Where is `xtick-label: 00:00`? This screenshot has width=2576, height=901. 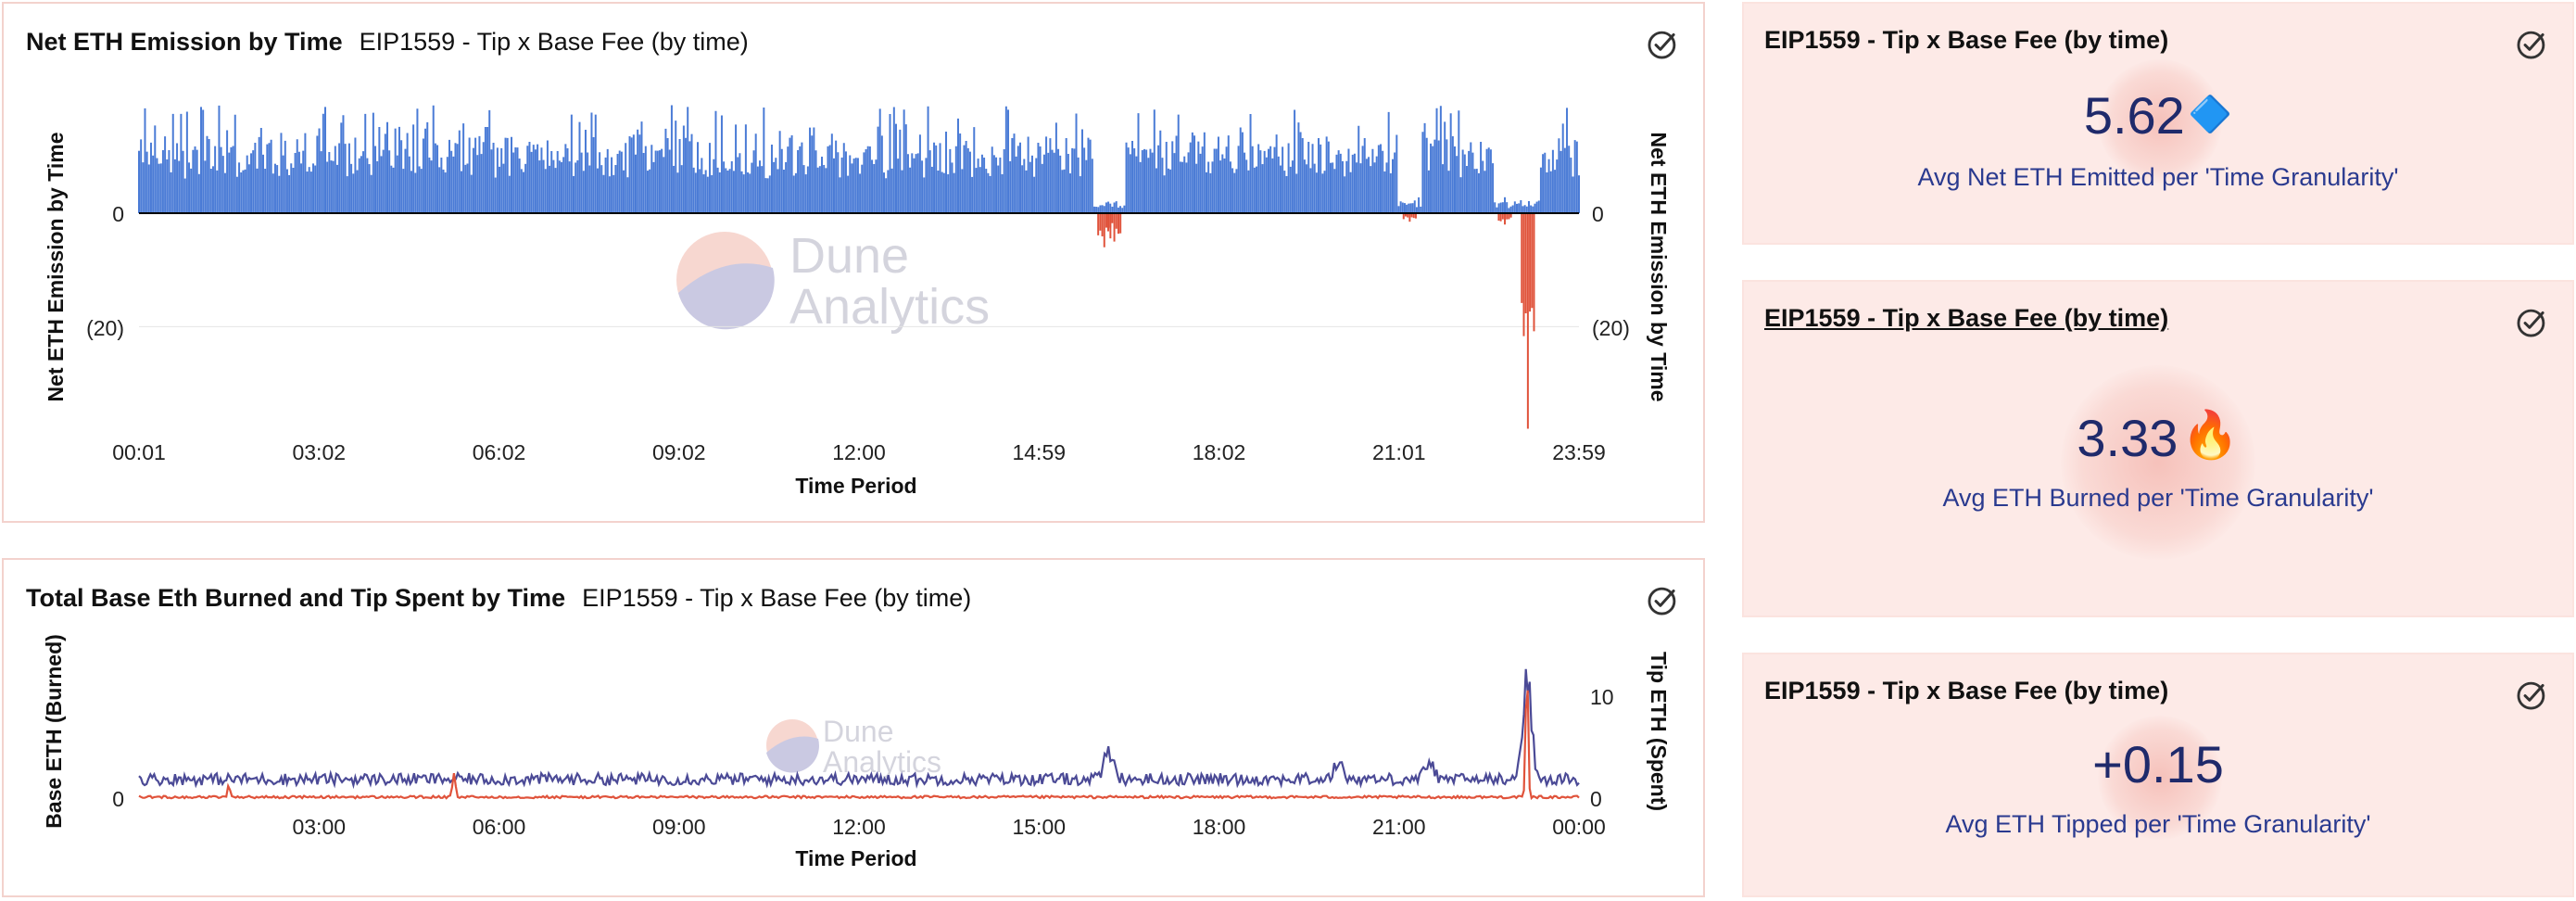
xtick-label: 00:00 is located at coordinates (1579, 827).